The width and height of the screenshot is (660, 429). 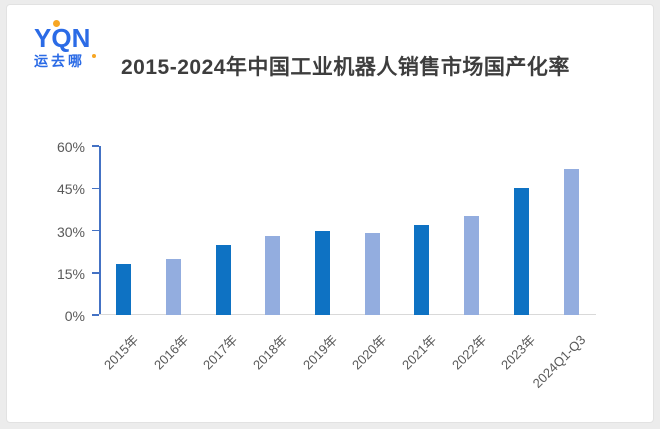 I want to click on bar-2024Q1-Q3, so click(x=571, y=241).